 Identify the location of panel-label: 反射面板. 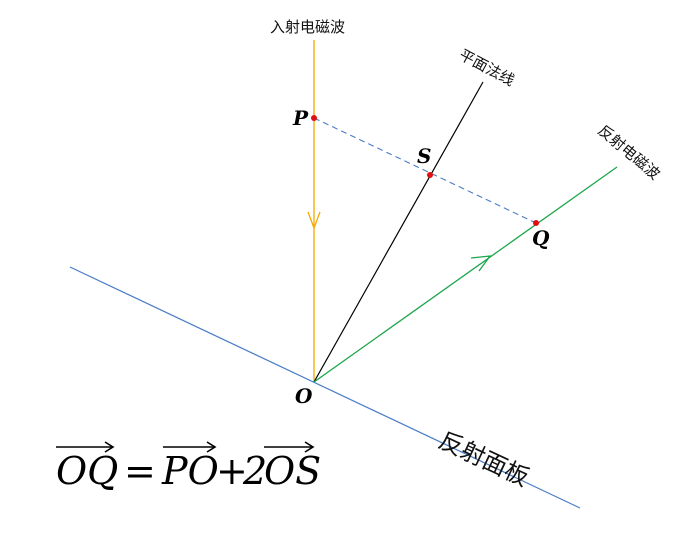
(483, 459).